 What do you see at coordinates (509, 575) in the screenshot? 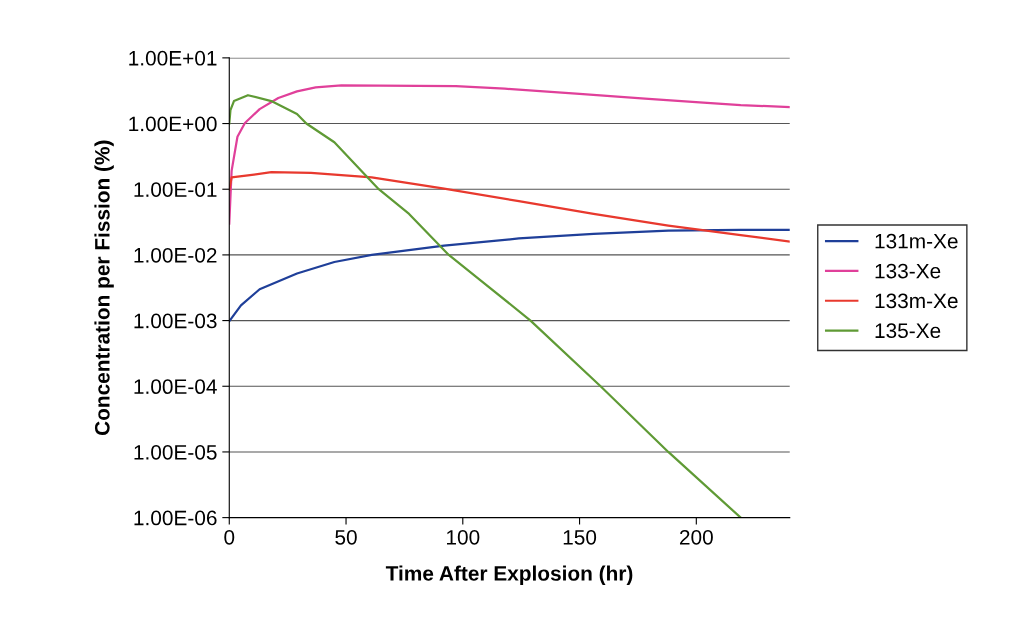
I see `x-axis-title: Time After Explosion (hr)` at bounding box center [509, 575].